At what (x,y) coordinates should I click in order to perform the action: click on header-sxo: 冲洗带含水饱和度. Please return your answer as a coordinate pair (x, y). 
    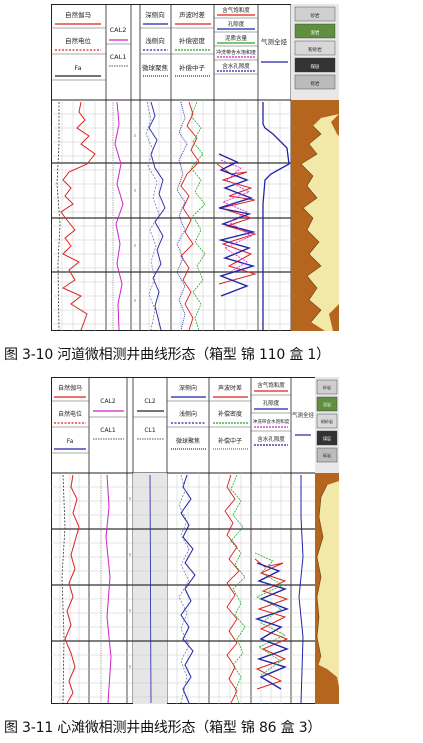
    Looking at the image, I should click on (236, 52).